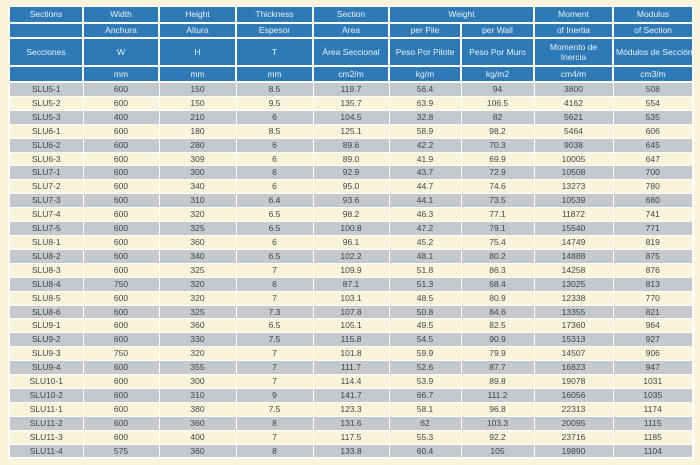  I want to click on header-of-inertia-en: of Inertia, so click(573, 30).